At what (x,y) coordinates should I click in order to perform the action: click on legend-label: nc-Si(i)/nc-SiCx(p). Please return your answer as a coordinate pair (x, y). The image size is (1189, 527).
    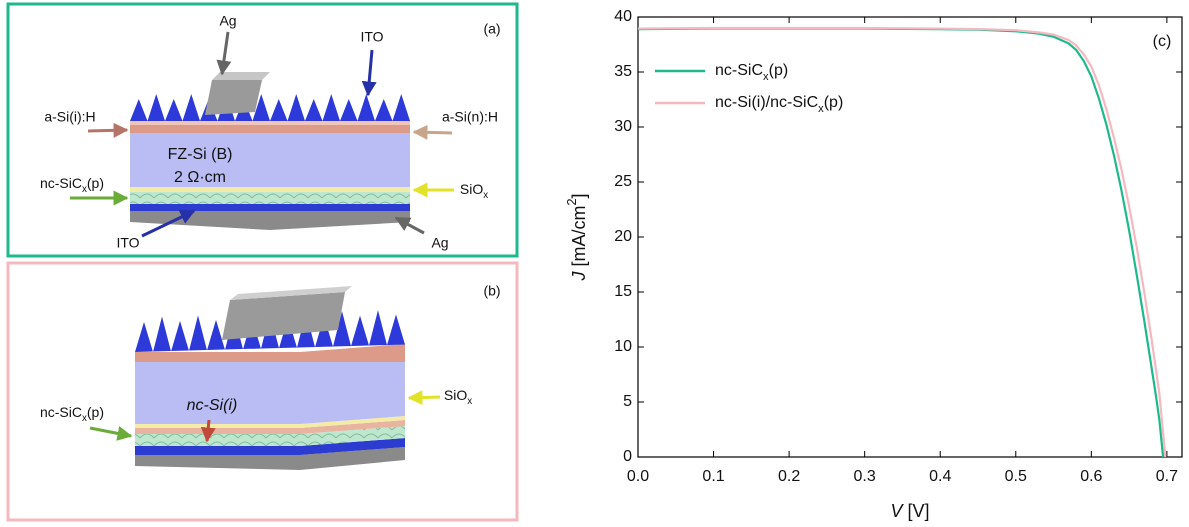
    Looking at the image, I should click on (779, 104).